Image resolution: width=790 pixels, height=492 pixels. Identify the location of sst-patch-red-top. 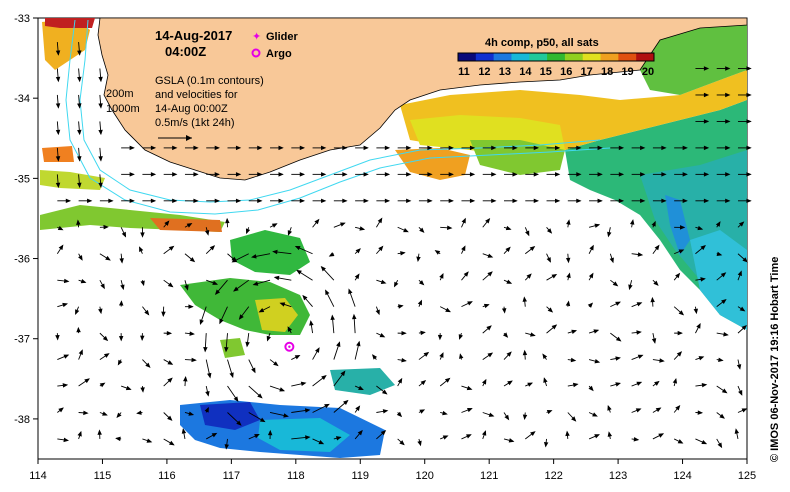
(70, 23).